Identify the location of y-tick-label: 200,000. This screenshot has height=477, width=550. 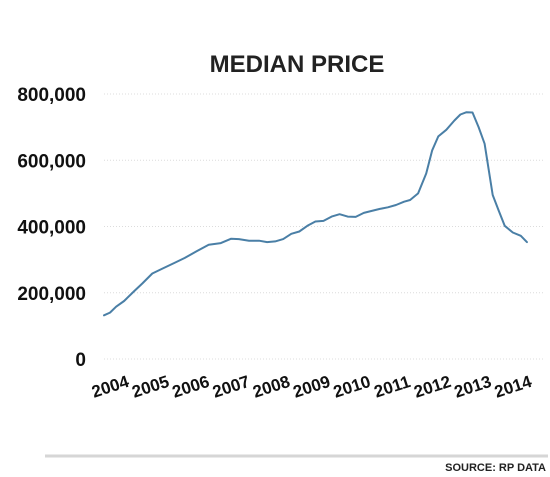
(51, 294).